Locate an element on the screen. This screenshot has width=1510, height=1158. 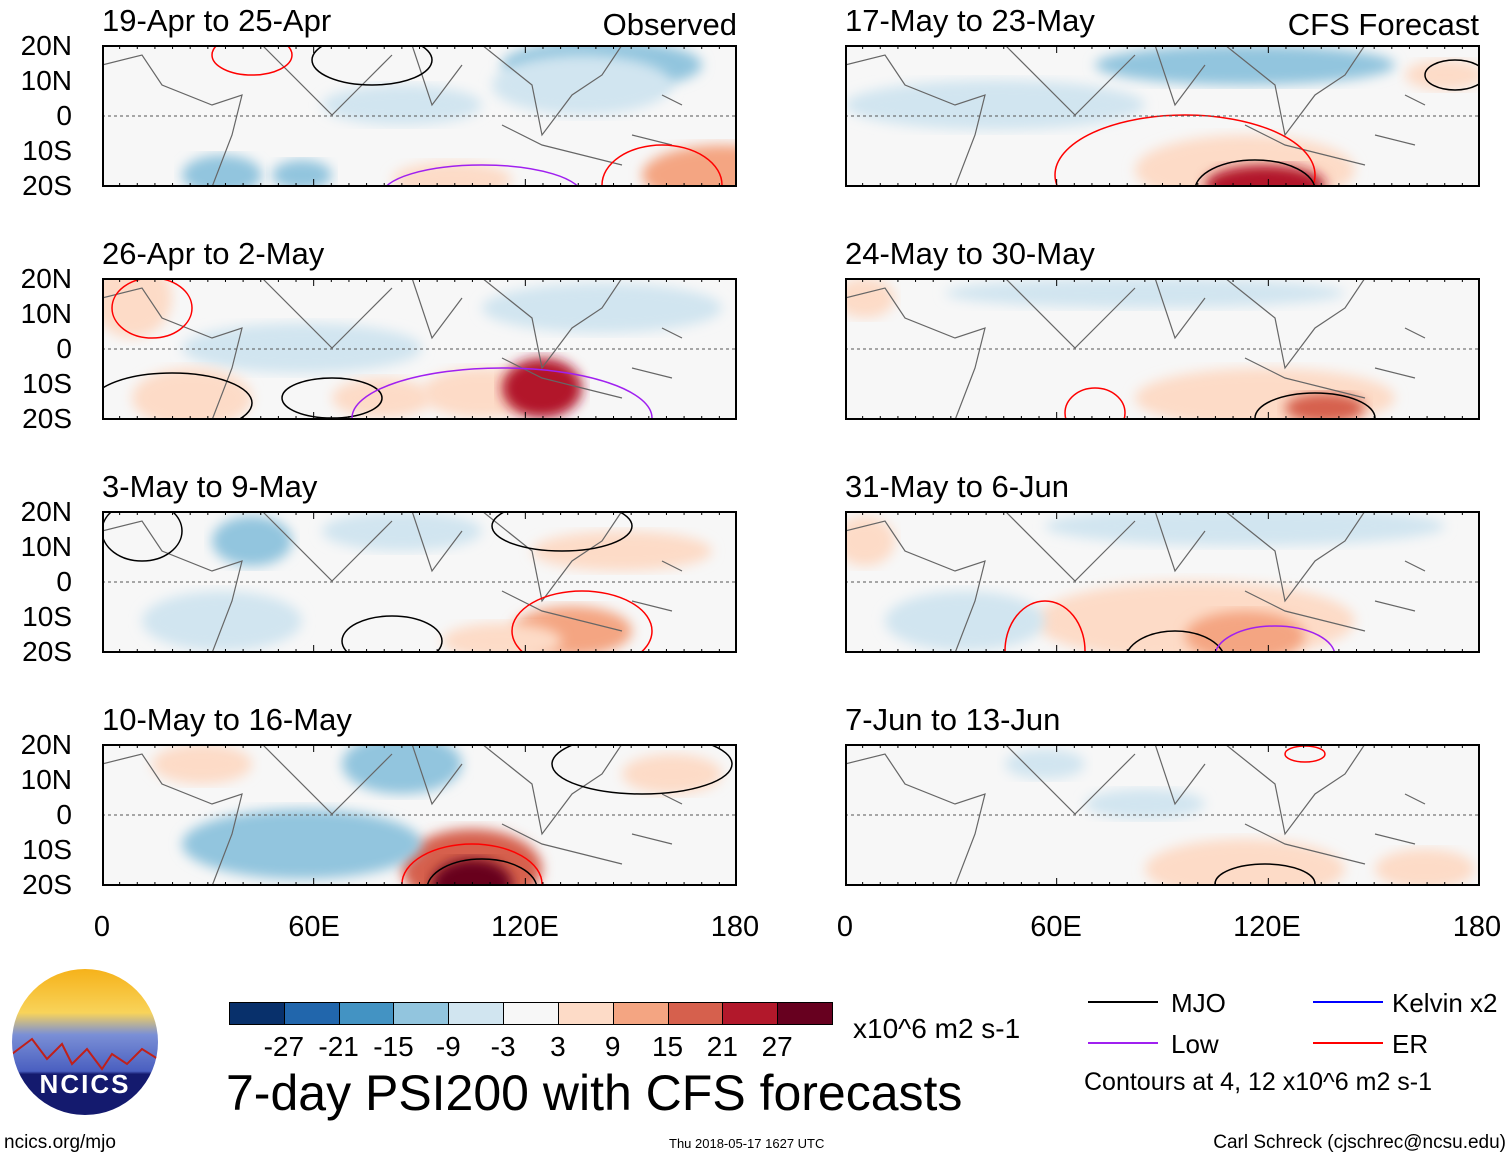
footer-url: ncics.org/mjo is located at coordinates (60, 1142).